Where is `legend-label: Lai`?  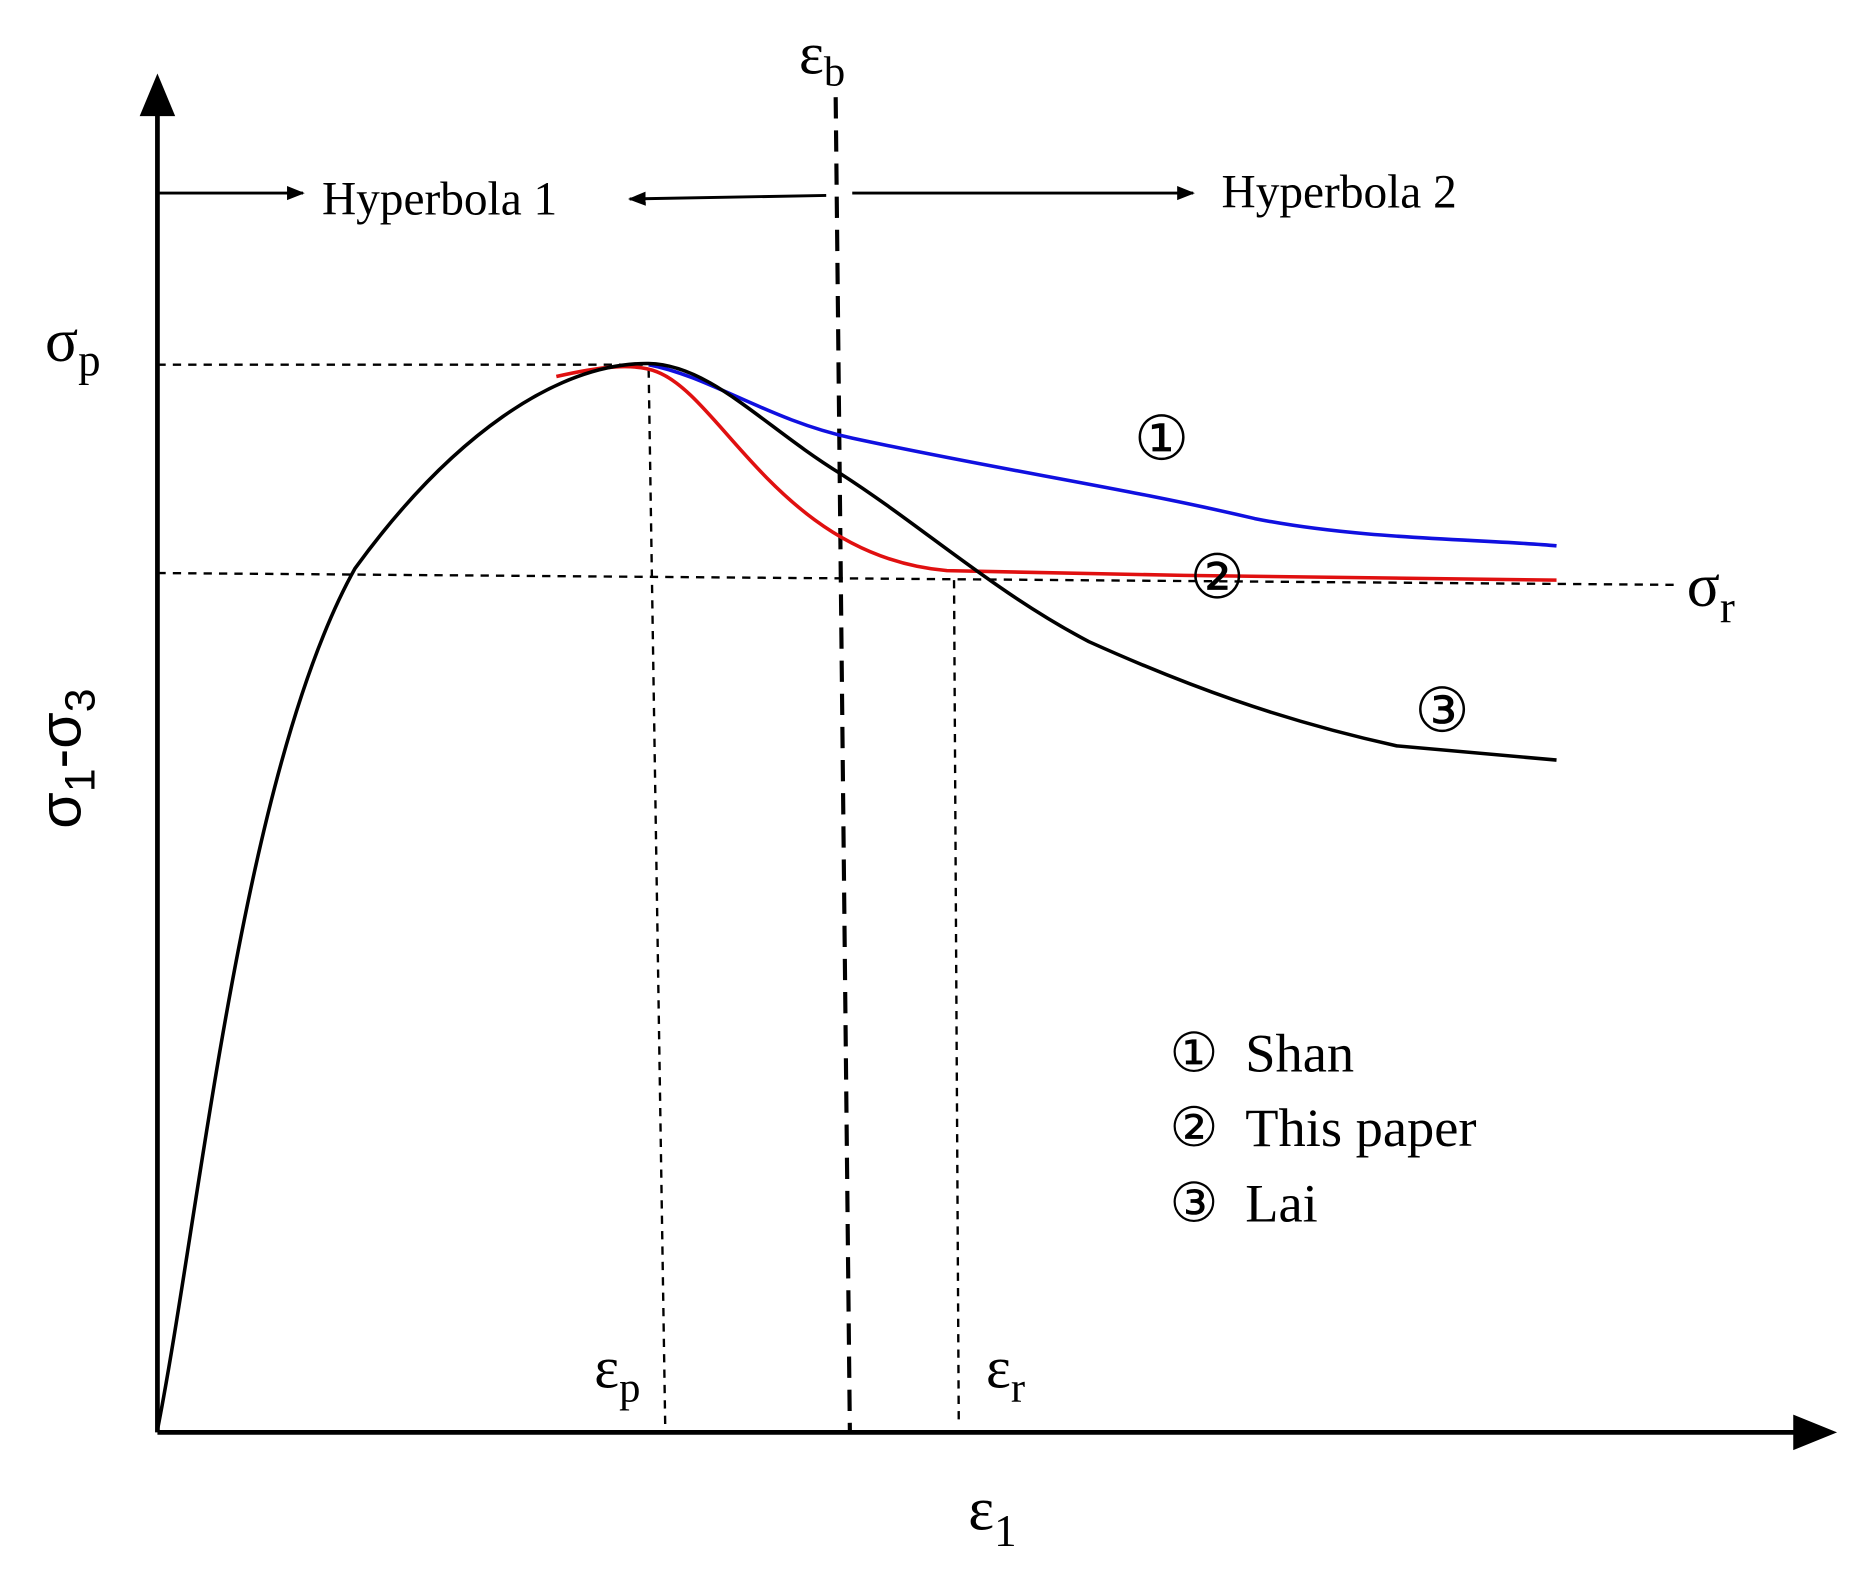
legend-label: Lai is located at coordinates (1281, 1203).